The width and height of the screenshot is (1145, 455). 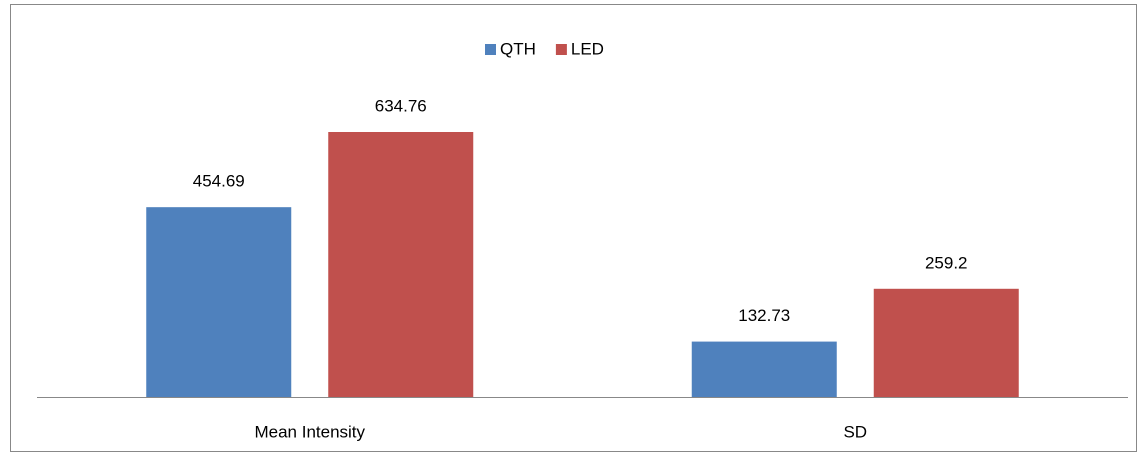 What do you see at coordinates (309, 431) in the screenshot?
I see `x-tick-label: Mean Intensity` at bounding box center [309, 431].